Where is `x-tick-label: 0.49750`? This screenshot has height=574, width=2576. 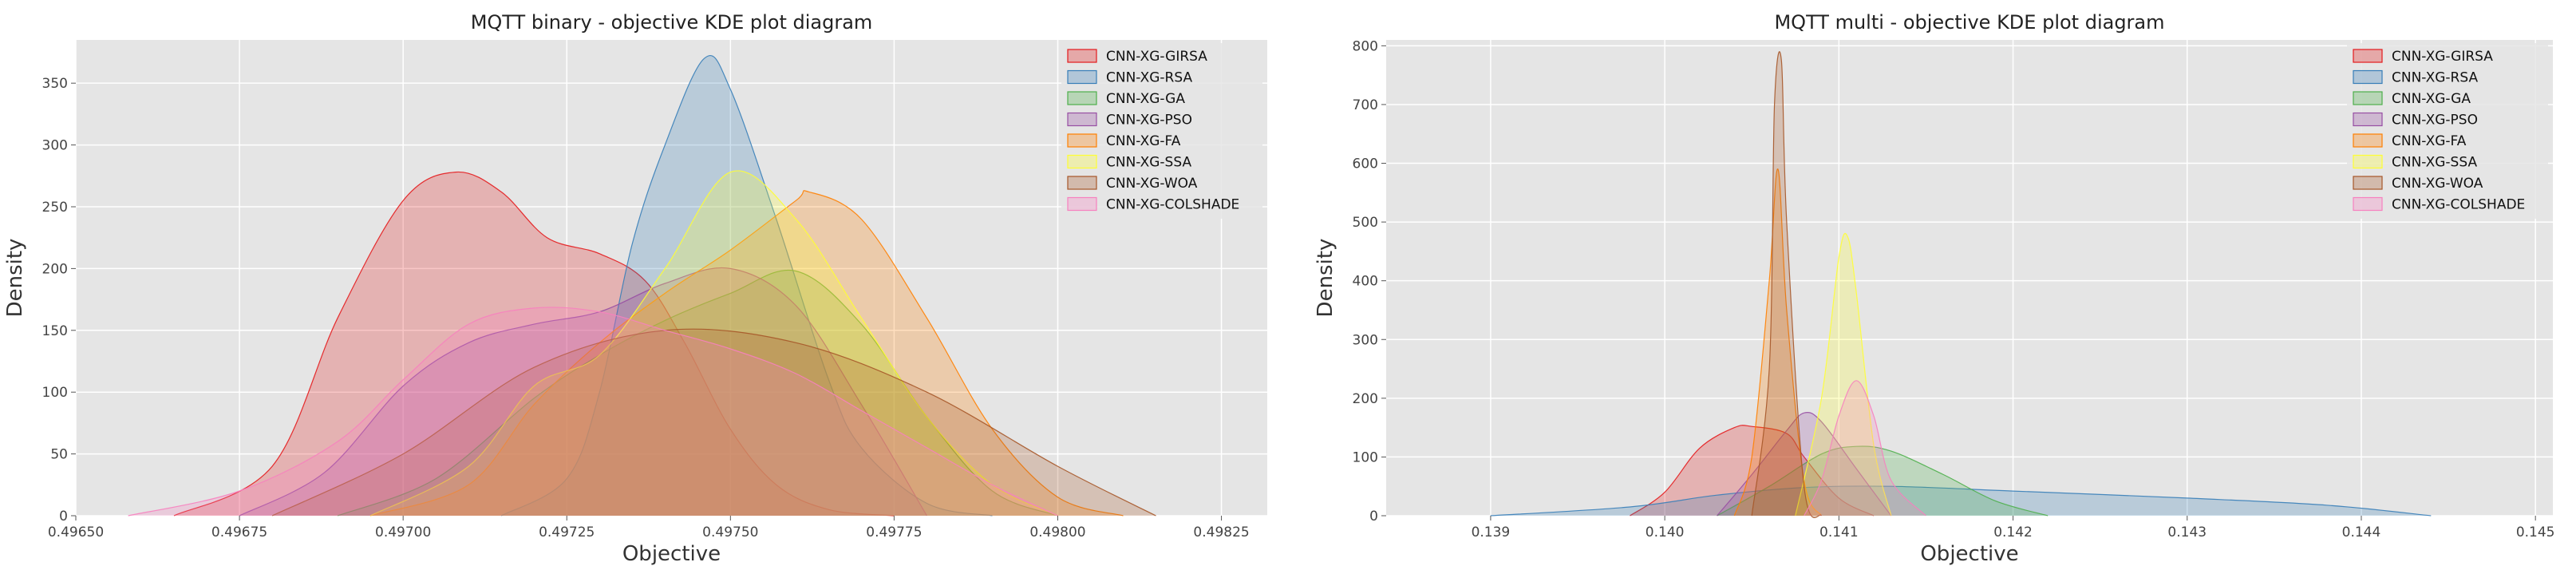
x-tick-label: 0.49750 is located at coordinates (730, 532).